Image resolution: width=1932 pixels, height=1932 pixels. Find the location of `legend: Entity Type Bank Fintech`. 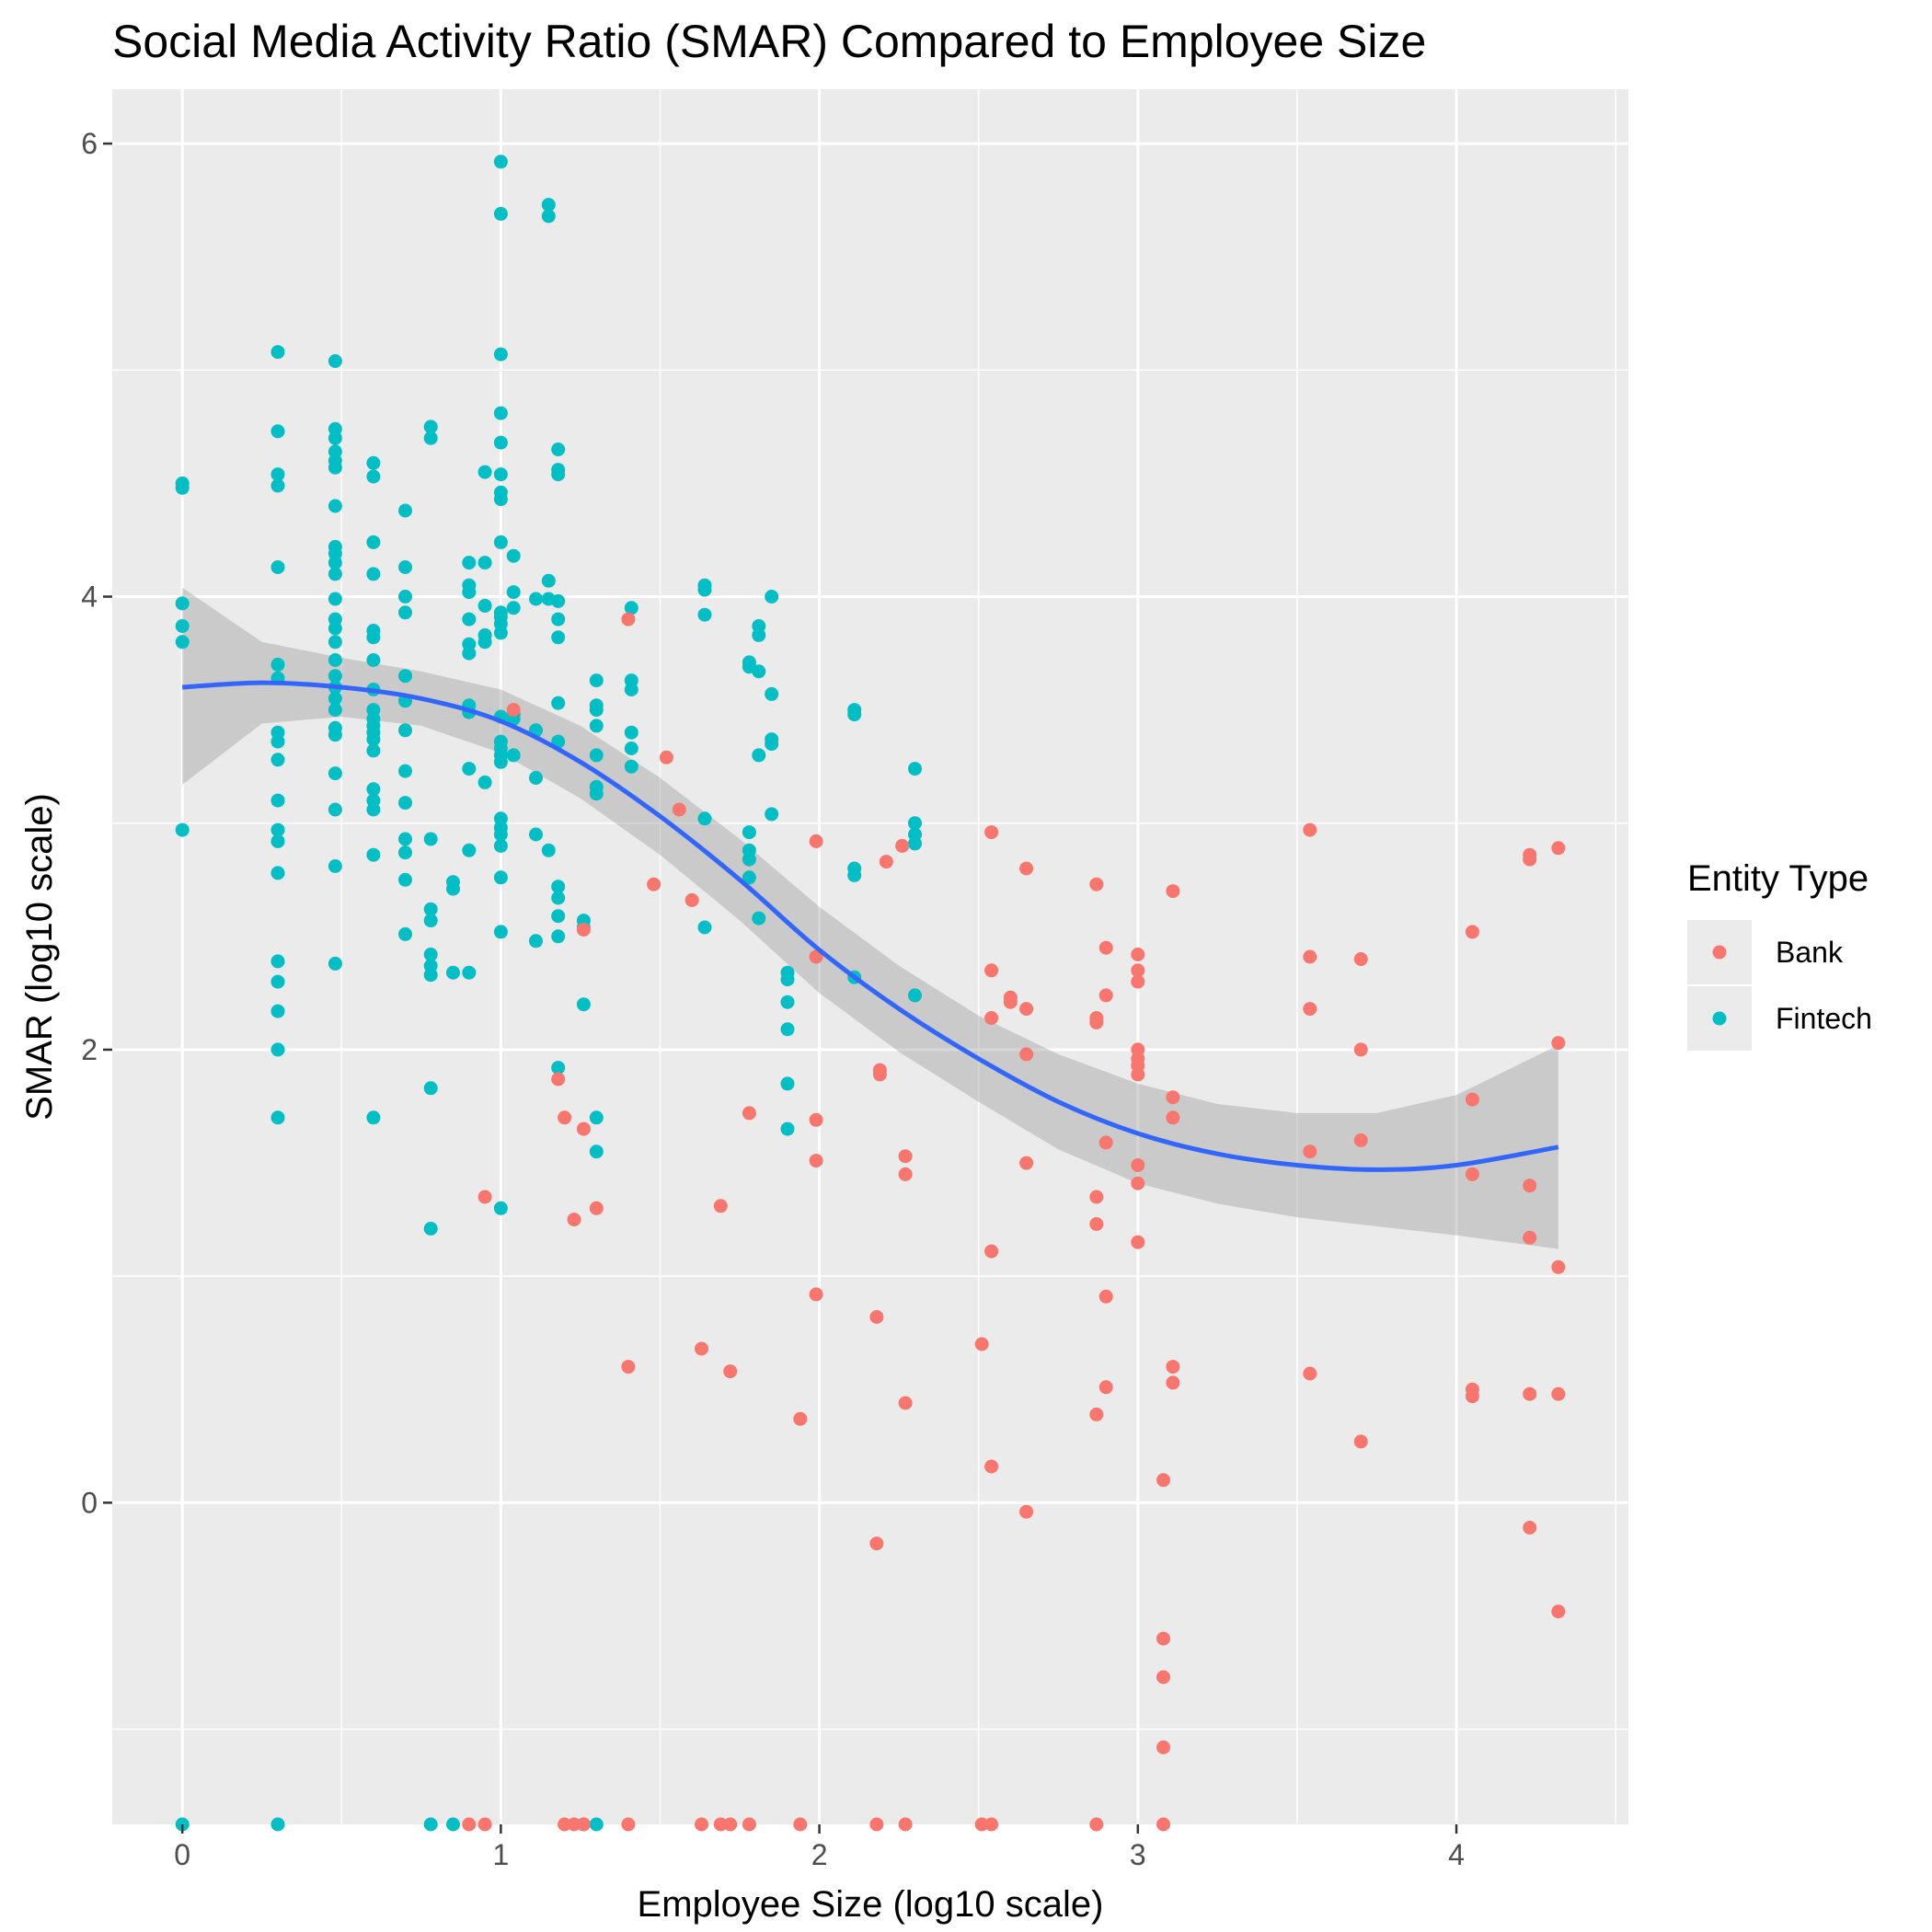

legend: Entity Type Bank Fintech is located at coordinates (1779, 954).